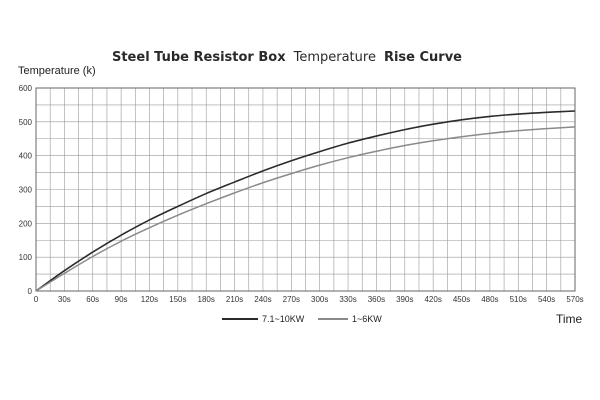  I want to click on y-tick-label: 300, so click(26, 190).